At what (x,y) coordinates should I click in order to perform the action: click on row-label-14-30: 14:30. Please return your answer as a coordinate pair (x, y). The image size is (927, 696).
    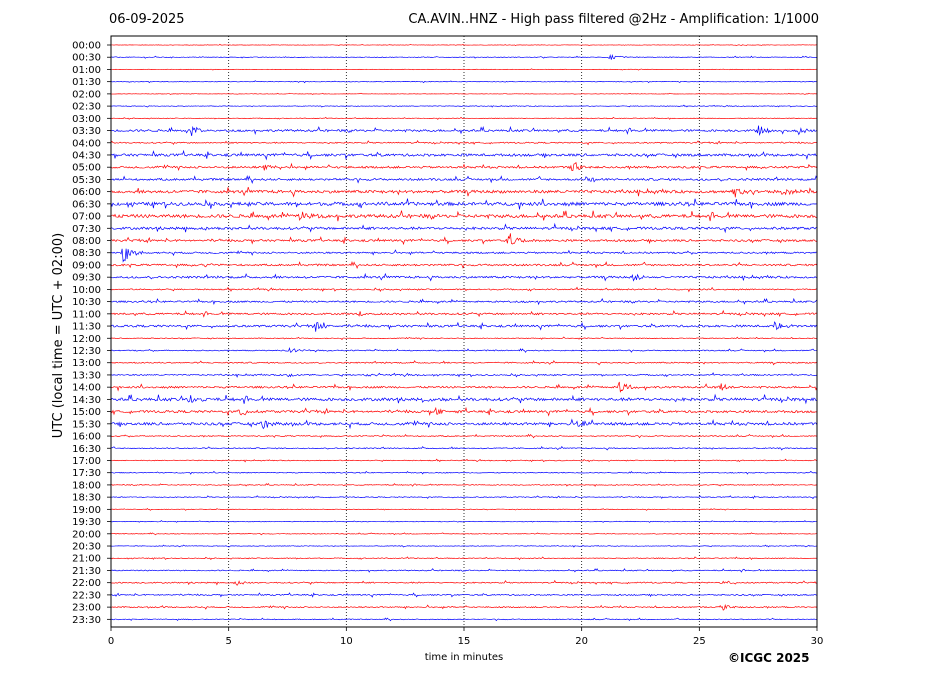
    Looking at the image, I should click on (86, 400).